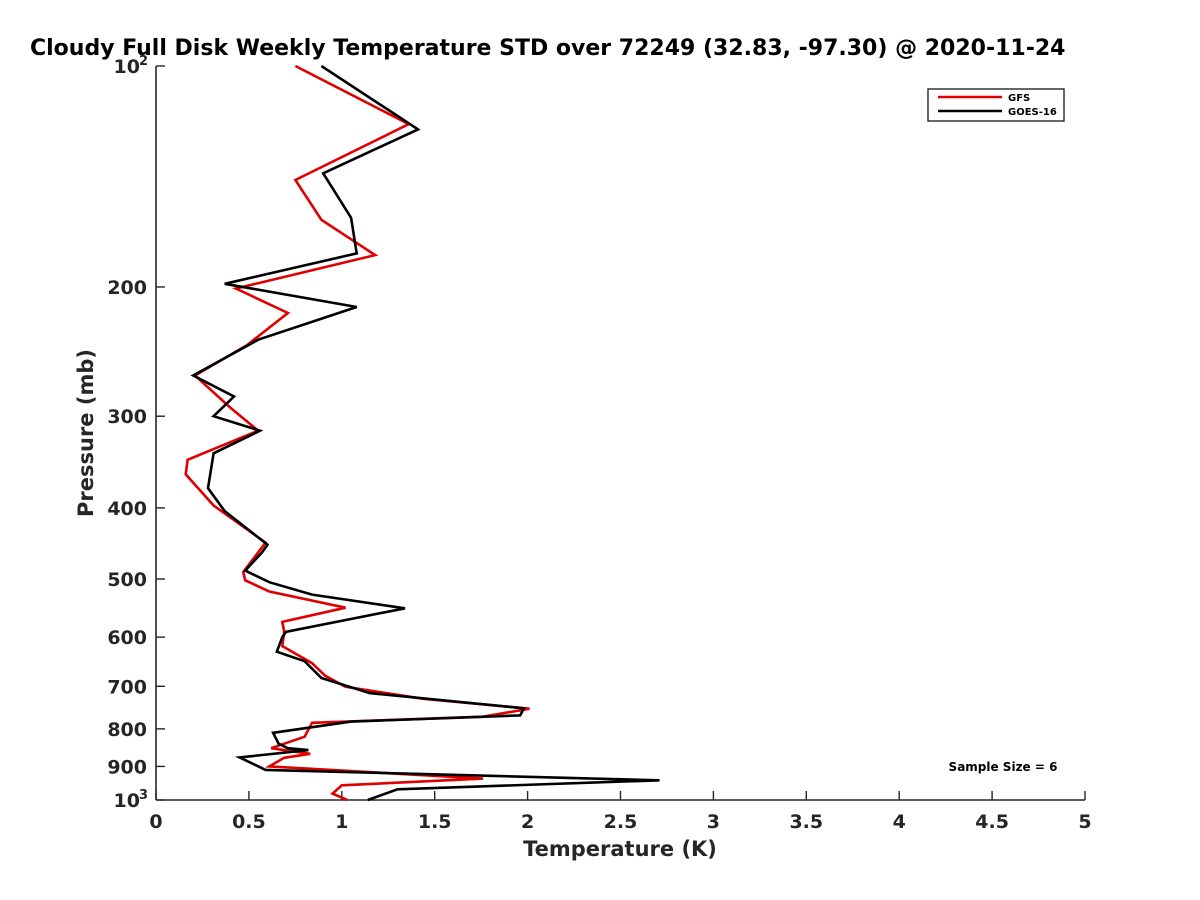  What do you see at coordinates (621, 822) in the screenshot?
I see `x-tick-label: 2.5` at bounding box center [621, 822].